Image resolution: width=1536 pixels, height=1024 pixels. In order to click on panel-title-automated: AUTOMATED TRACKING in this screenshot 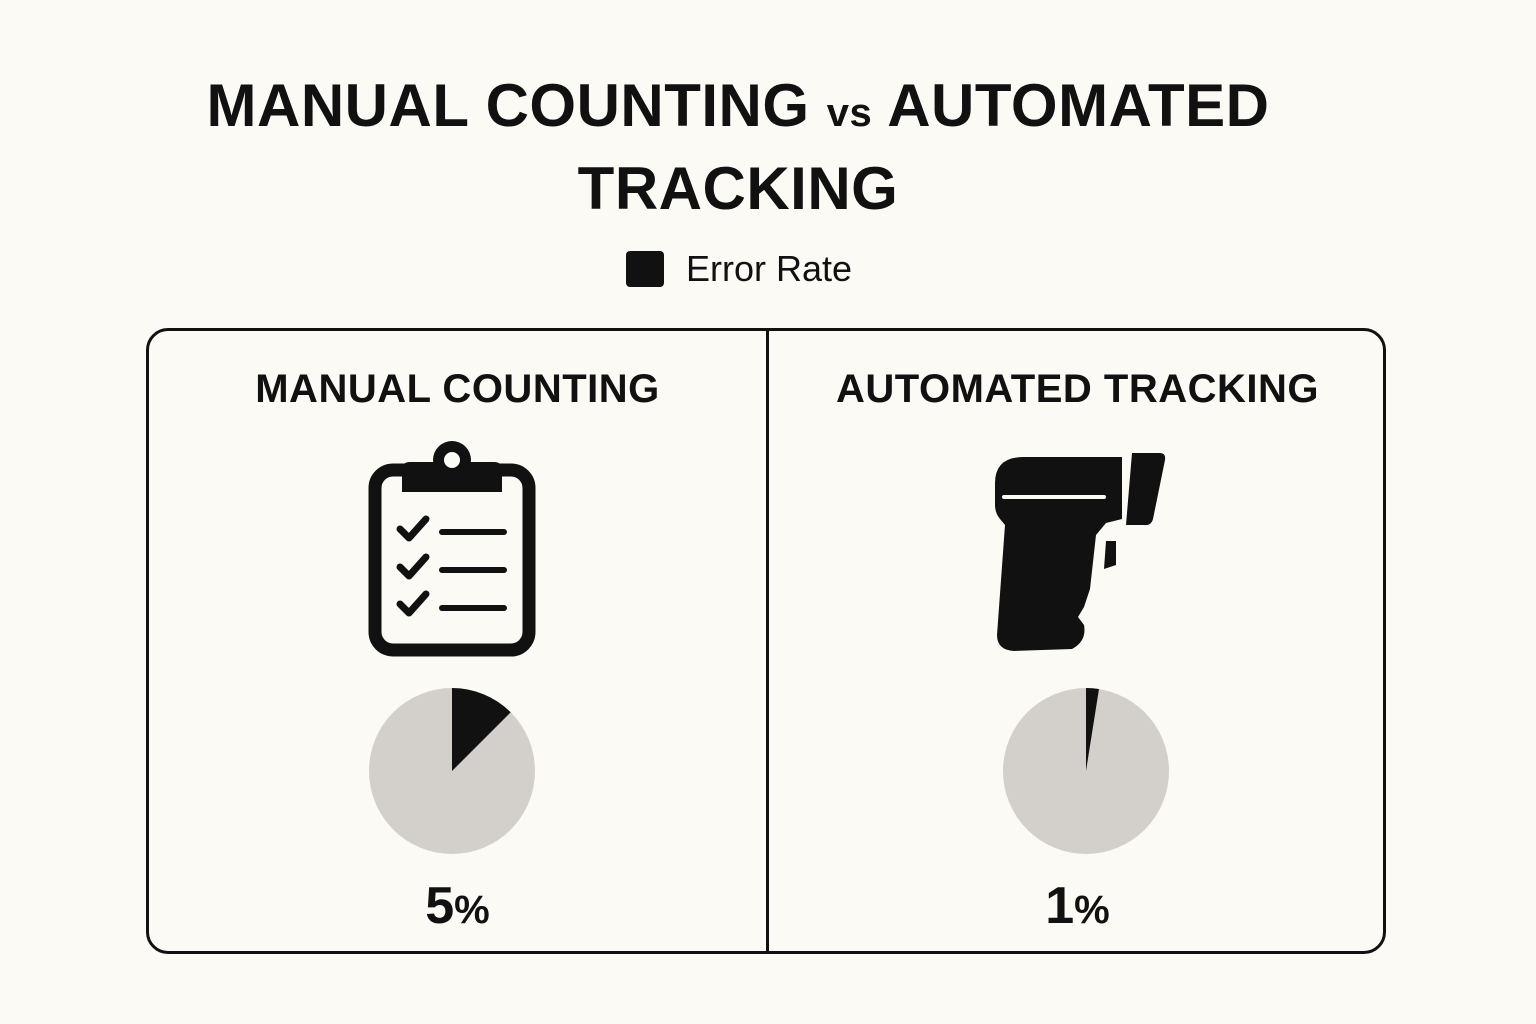, I will do `click(1077, 389)`.